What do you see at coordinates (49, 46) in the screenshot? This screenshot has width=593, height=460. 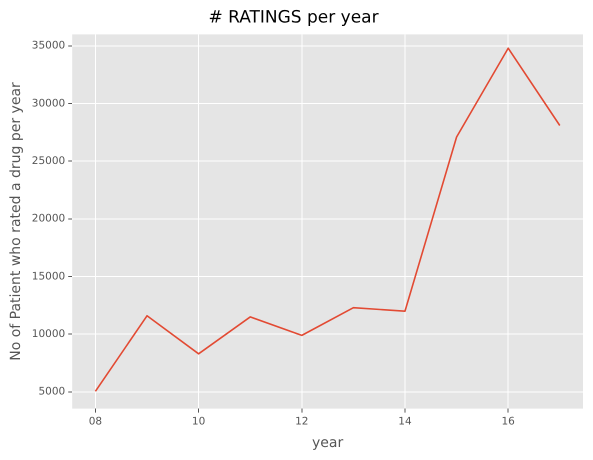 I see `y-tick-label: 35000` at bounding box center [49, 46].